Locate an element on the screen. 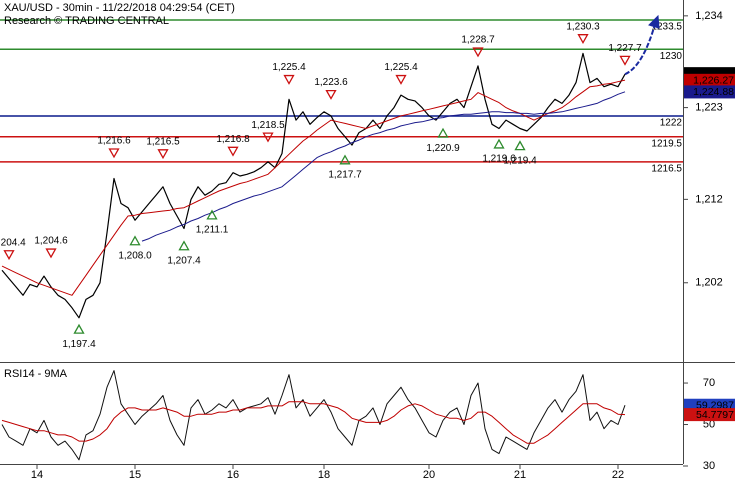  x-tick-label: 16 is located at coordinates (233, 474).